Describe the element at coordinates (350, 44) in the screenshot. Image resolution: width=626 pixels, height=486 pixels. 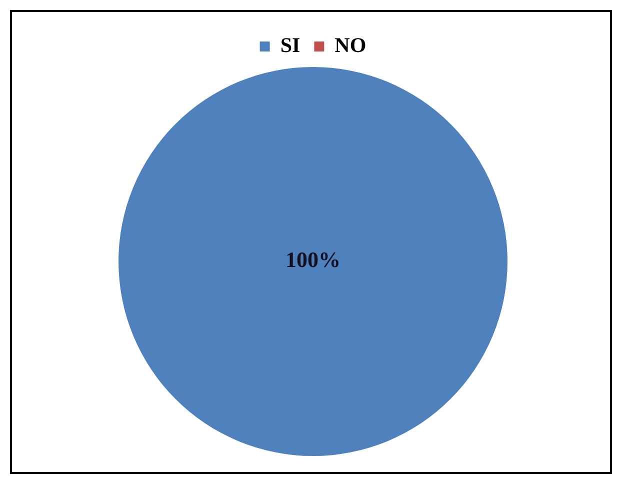
I see `legend-label: NO` at that location.